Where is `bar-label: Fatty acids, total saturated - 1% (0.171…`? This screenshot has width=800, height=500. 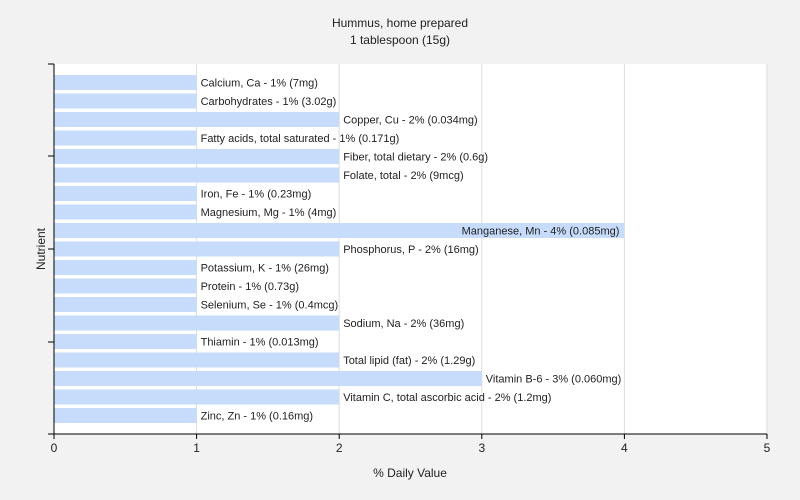 bar-label: Fatty acids, total saturated - 1% (0.171… is located at coordinates (300, 139).